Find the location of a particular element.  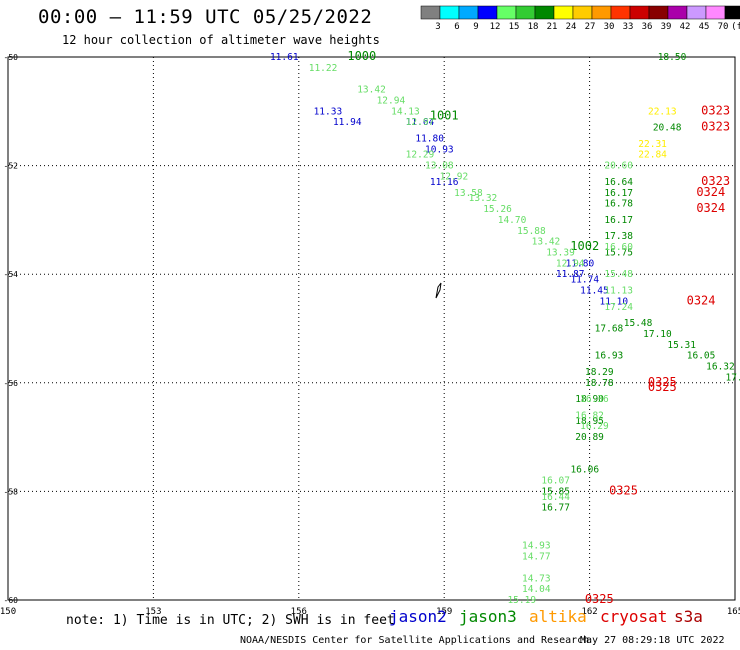

colorbar-label: (ft) is located at coordinates (735, 27).